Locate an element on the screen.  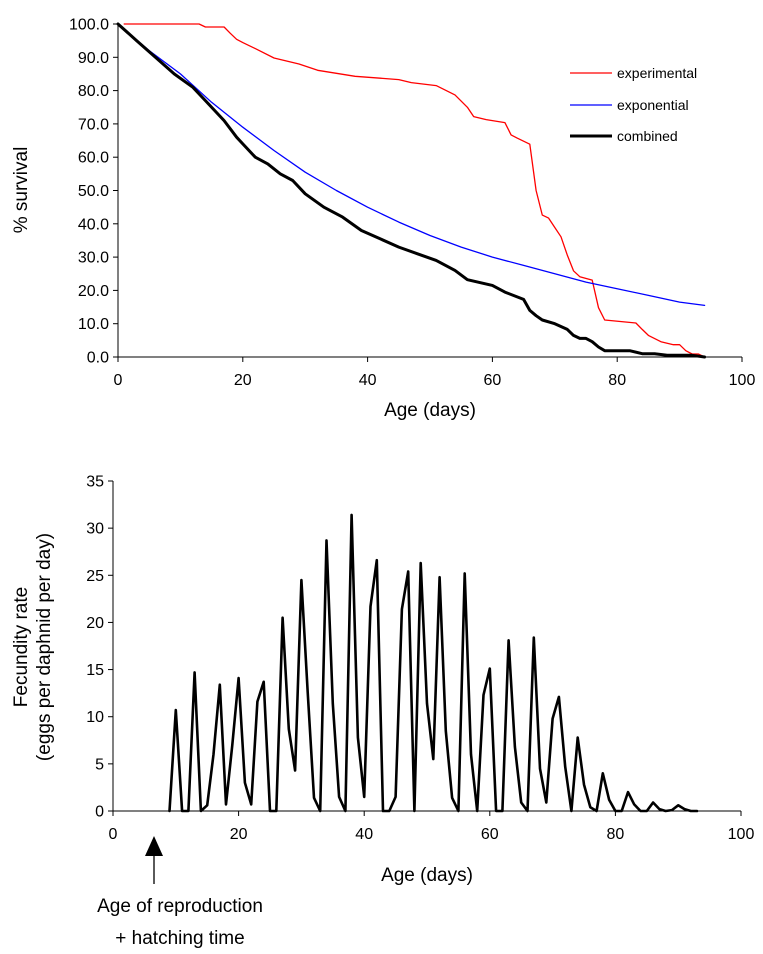
fecundity-y-tick-label: 15 is located at coordinates (95, 670).